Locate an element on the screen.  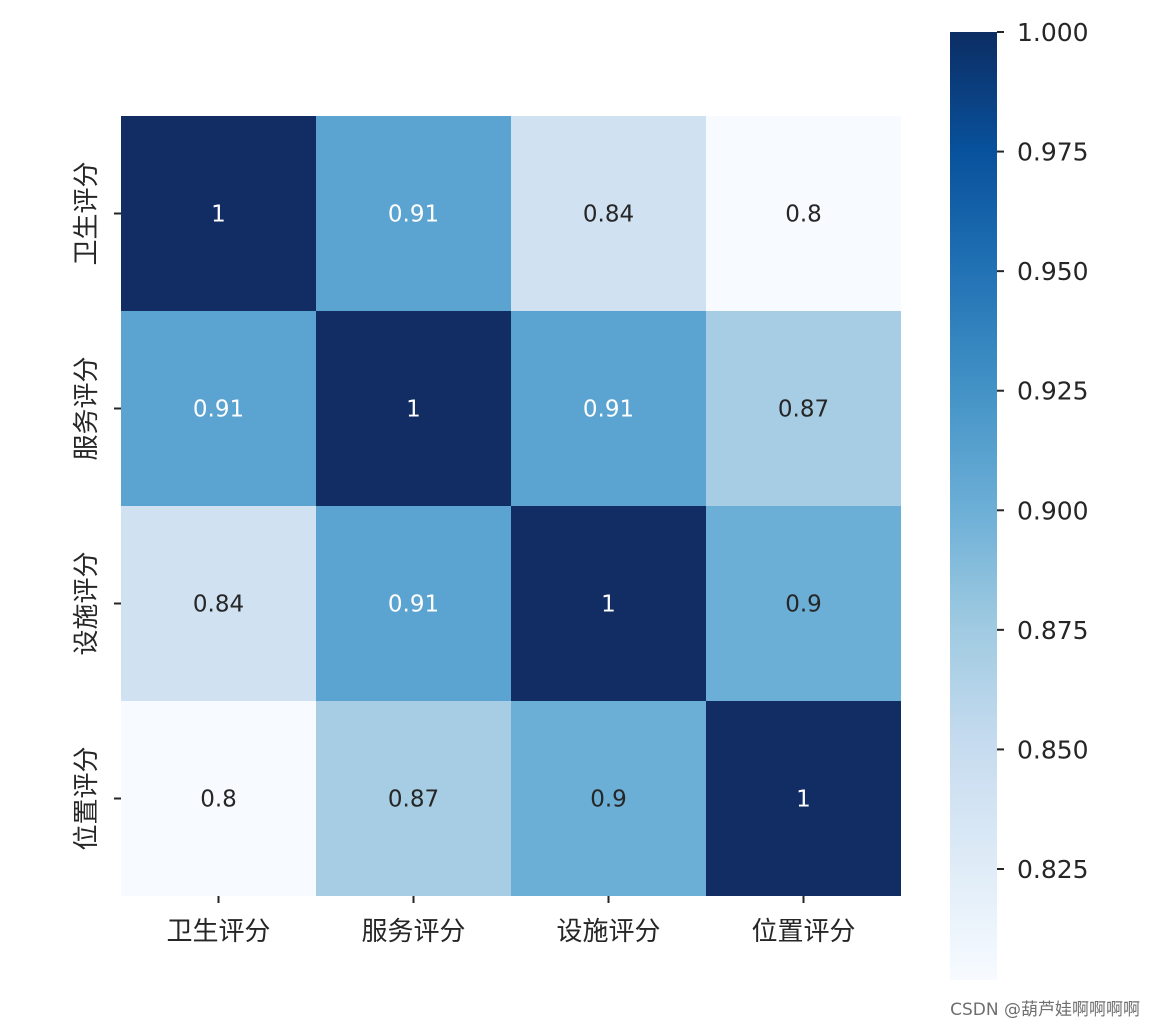
cell-annotation-r2-c3: 0.9 is located at coordinates (803, 605).